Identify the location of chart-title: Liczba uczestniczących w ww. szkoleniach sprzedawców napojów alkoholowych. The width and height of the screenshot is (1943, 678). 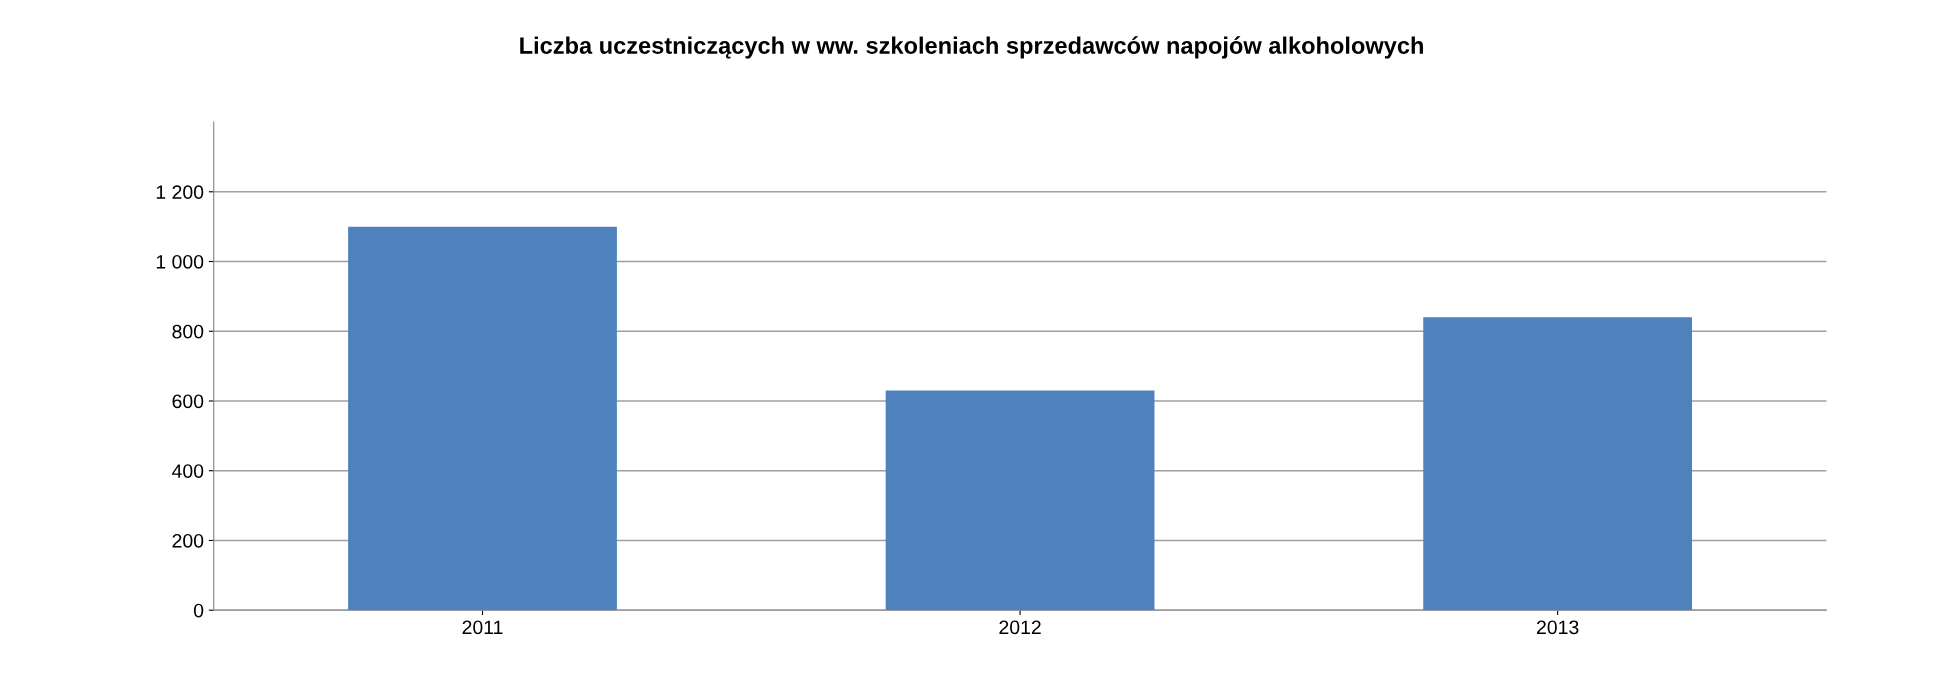
(971, 47).